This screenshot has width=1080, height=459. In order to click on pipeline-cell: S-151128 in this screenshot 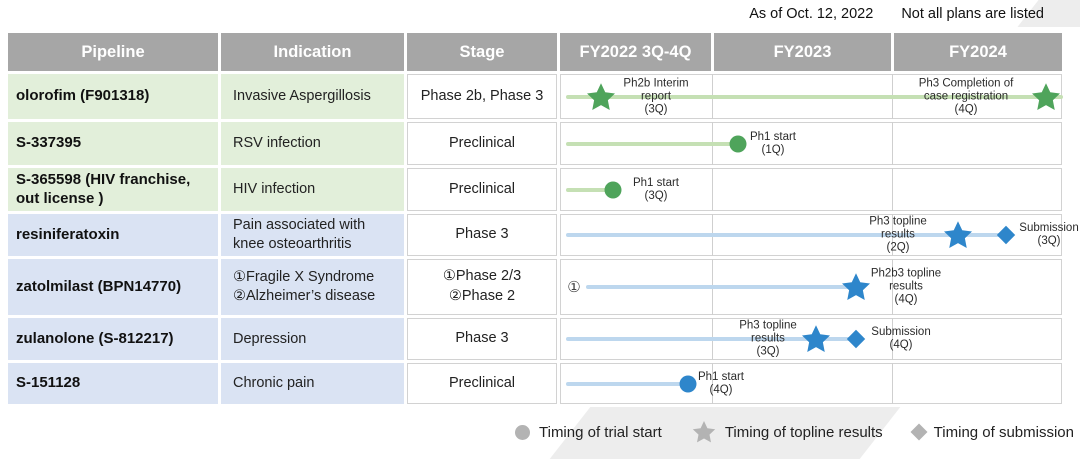, I will do `click(113, 383)`.